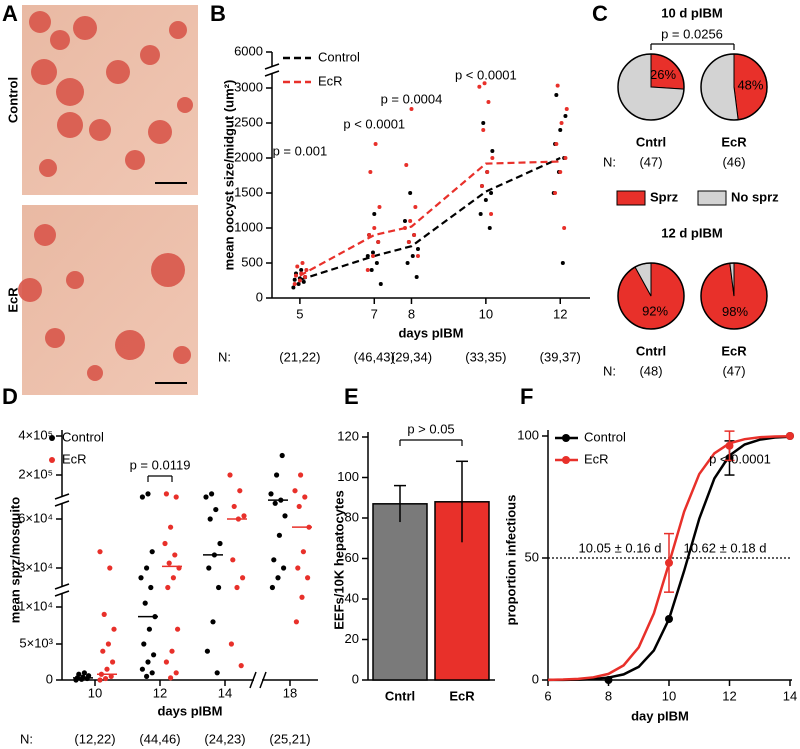  Describe the element at coordinates (608, 695) in the screenshot. I see `x-tick-label: 8` at that location.